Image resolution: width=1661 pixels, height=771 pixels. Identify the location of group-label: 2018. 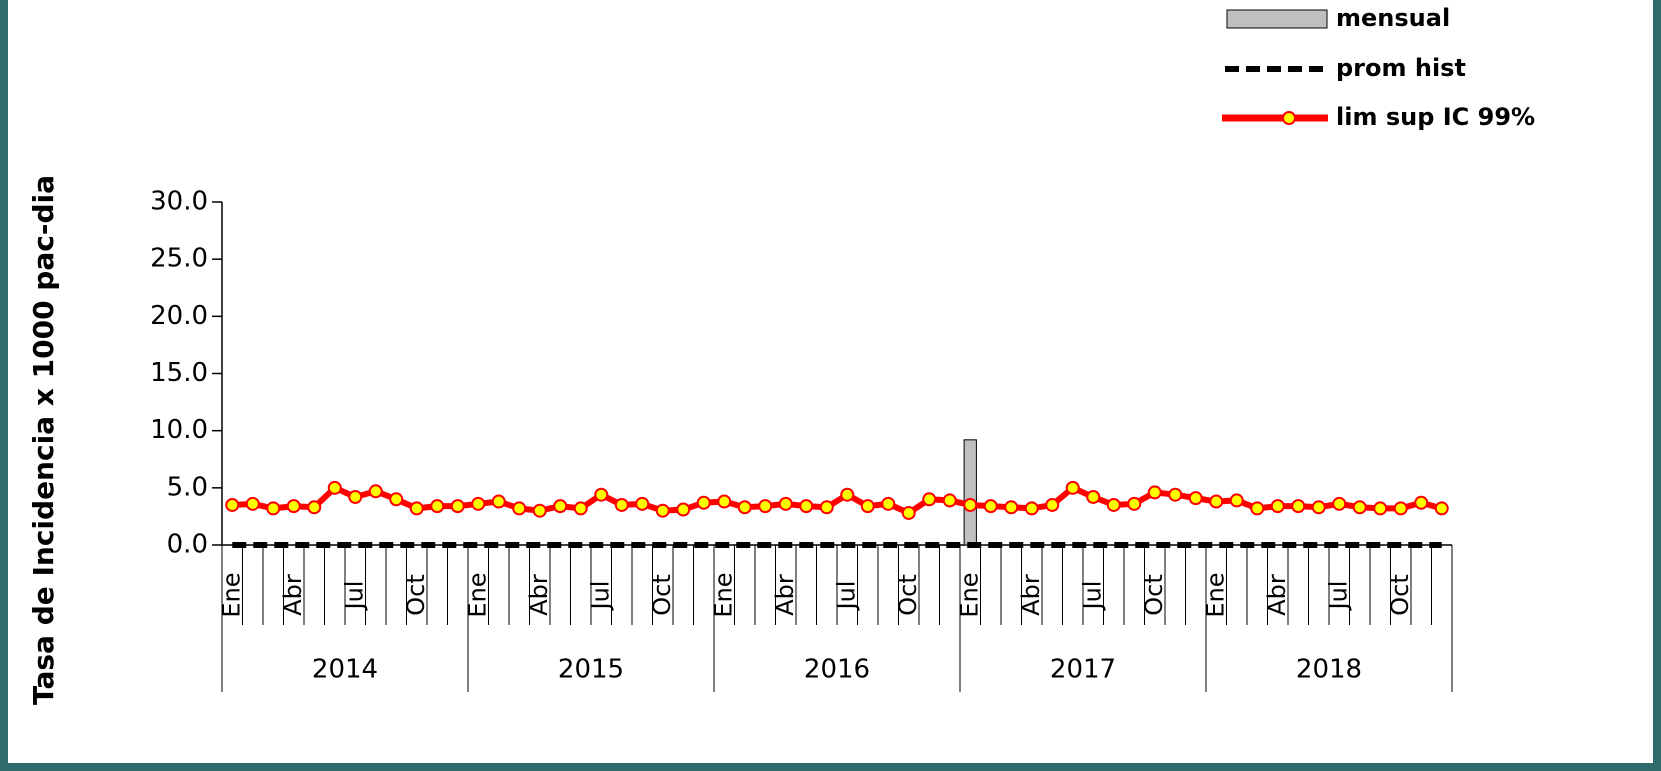
(1329, 670).